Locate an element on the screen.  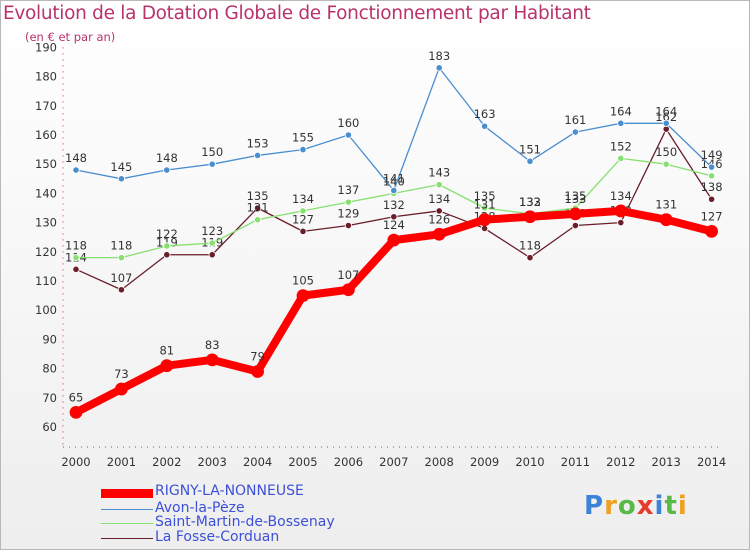
y-tick-label: 190 is located at coordinates (46, 47).